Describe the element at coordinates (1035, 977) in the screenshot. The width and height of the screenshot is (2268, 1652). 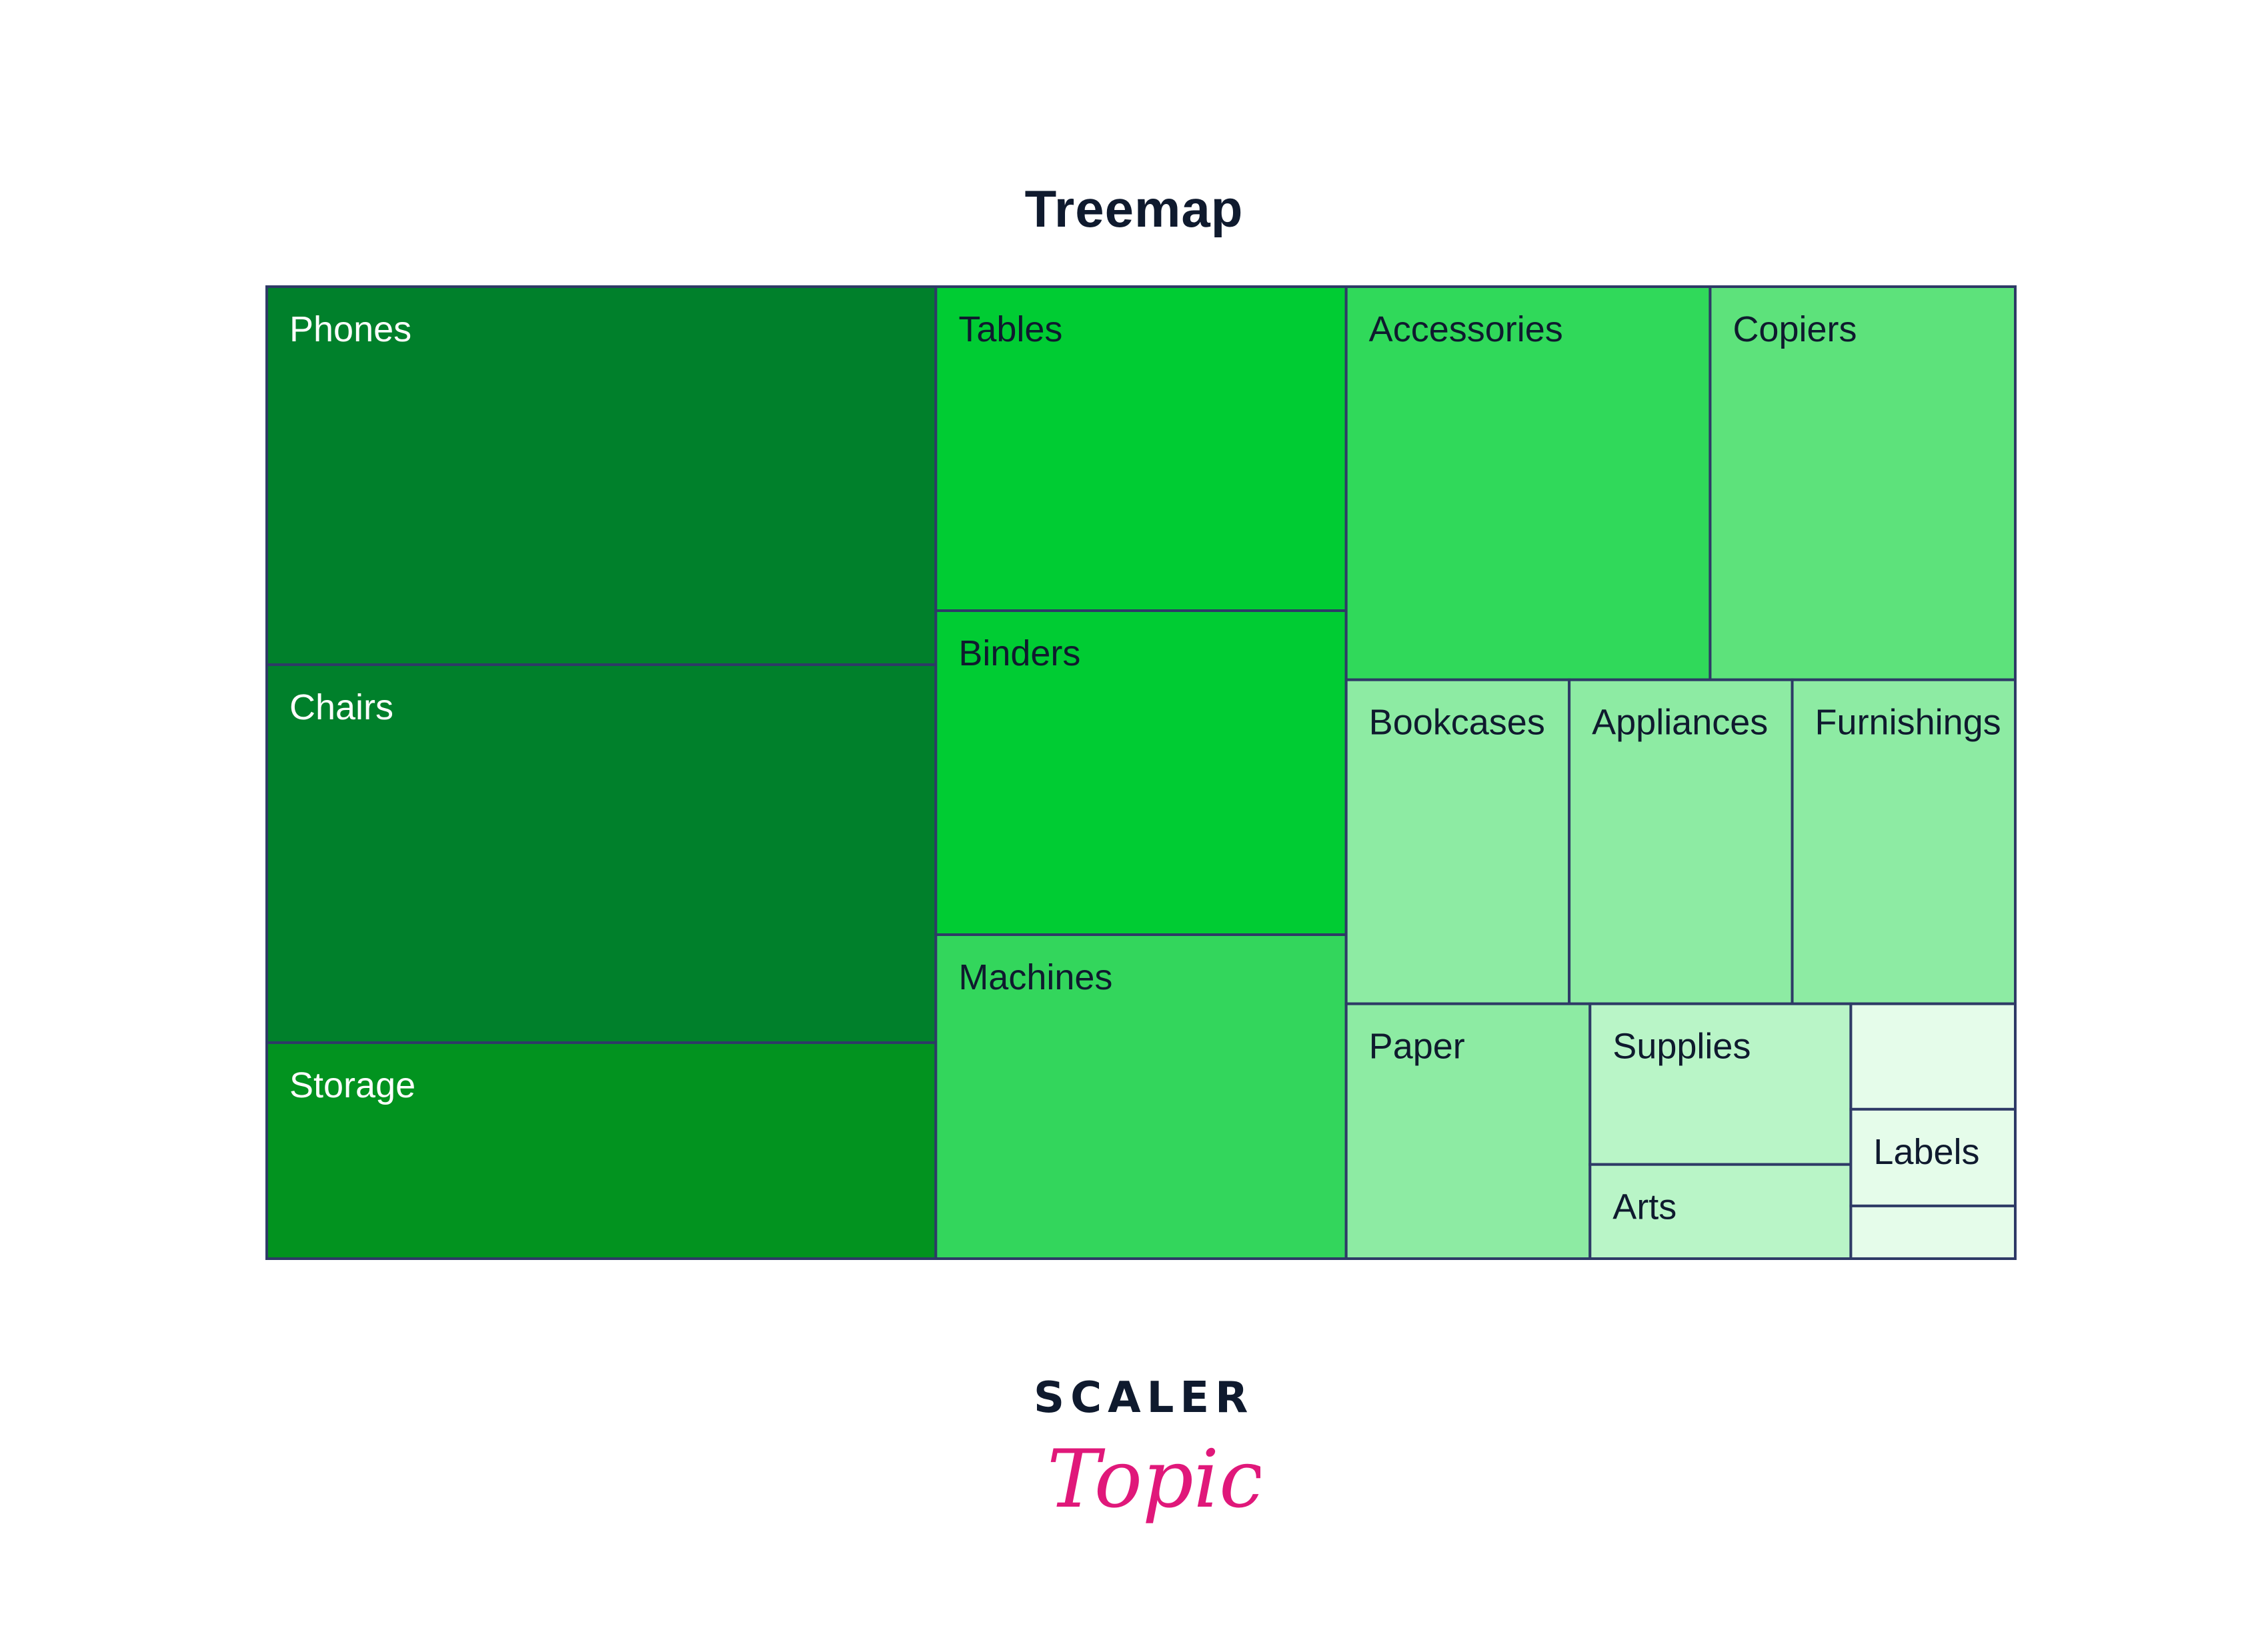
I see `tile-label-machines: Machines` at that location.